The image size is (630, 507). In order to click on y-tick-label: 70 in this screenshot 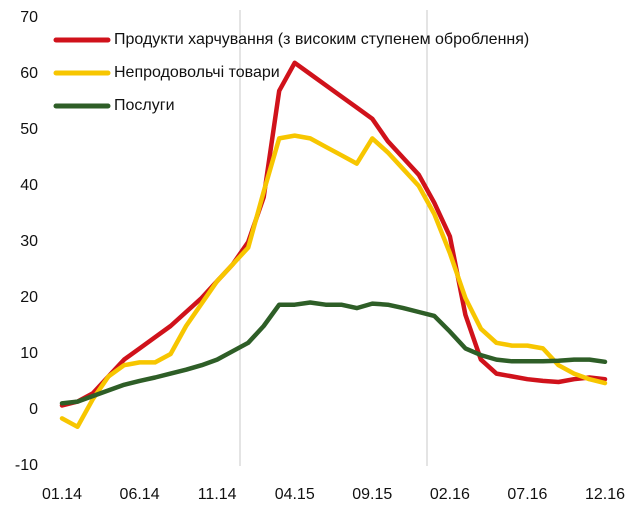, I will do `click(29, 17)`.